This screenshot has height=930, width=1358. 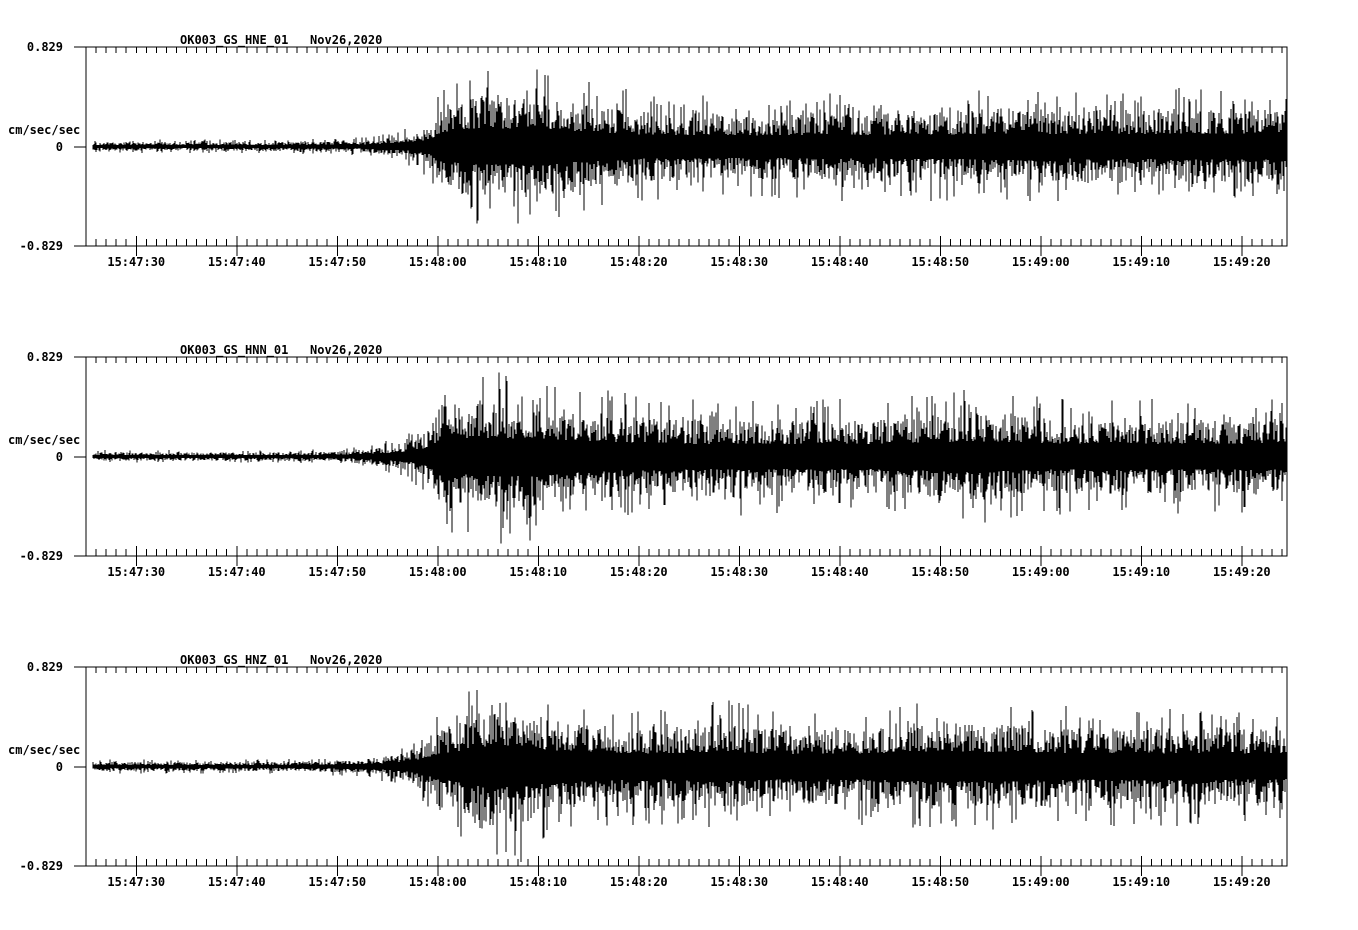 I want to click on trace-title: OK003_GS_HNE_01 Nov26,2020, so click(x=281, y=40).